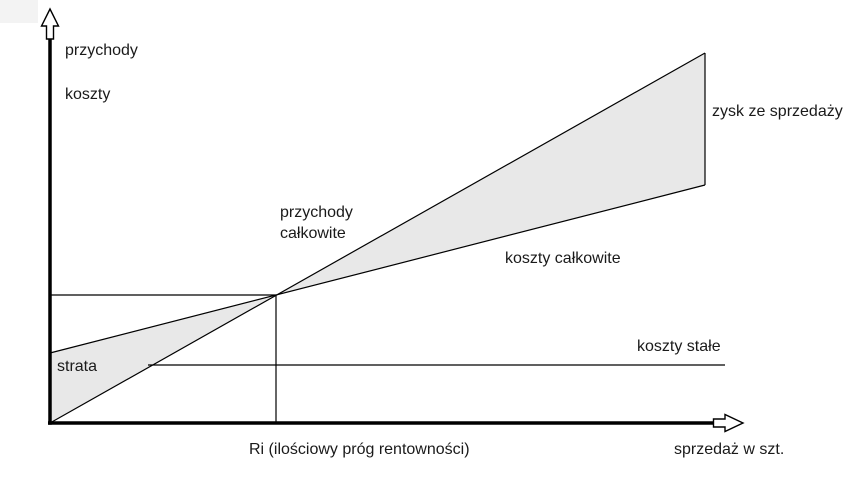 The width and height of the screenshot is (856, 480). Describe the element at coordinates (563, 258) in the screenshot. I see `total-cost-label: koszty całkowite` at that location.